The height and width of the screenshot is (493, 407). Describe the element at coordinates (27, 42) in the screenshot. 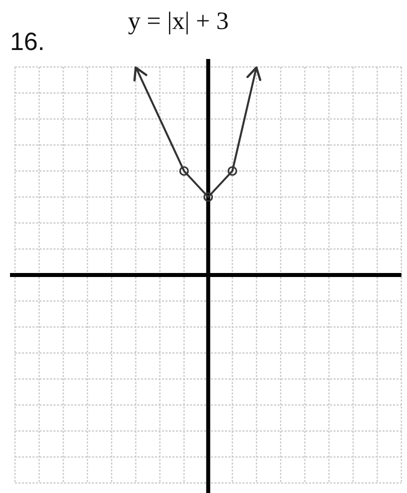

I see `text: 16.` at that location.